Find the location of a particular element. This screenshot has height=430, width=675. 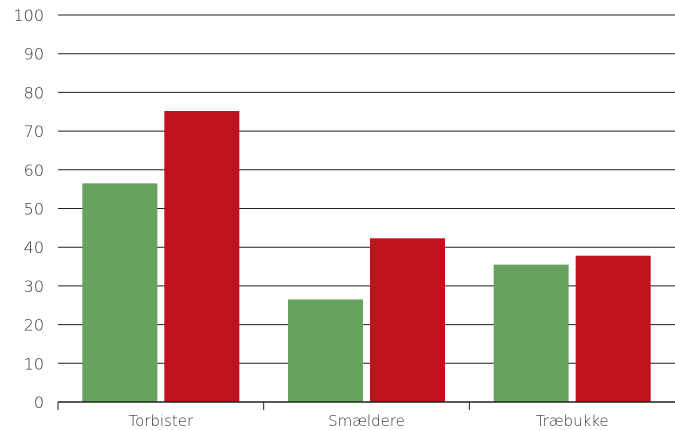

y-tick-label: 80 is located at coordinates (34, 92).